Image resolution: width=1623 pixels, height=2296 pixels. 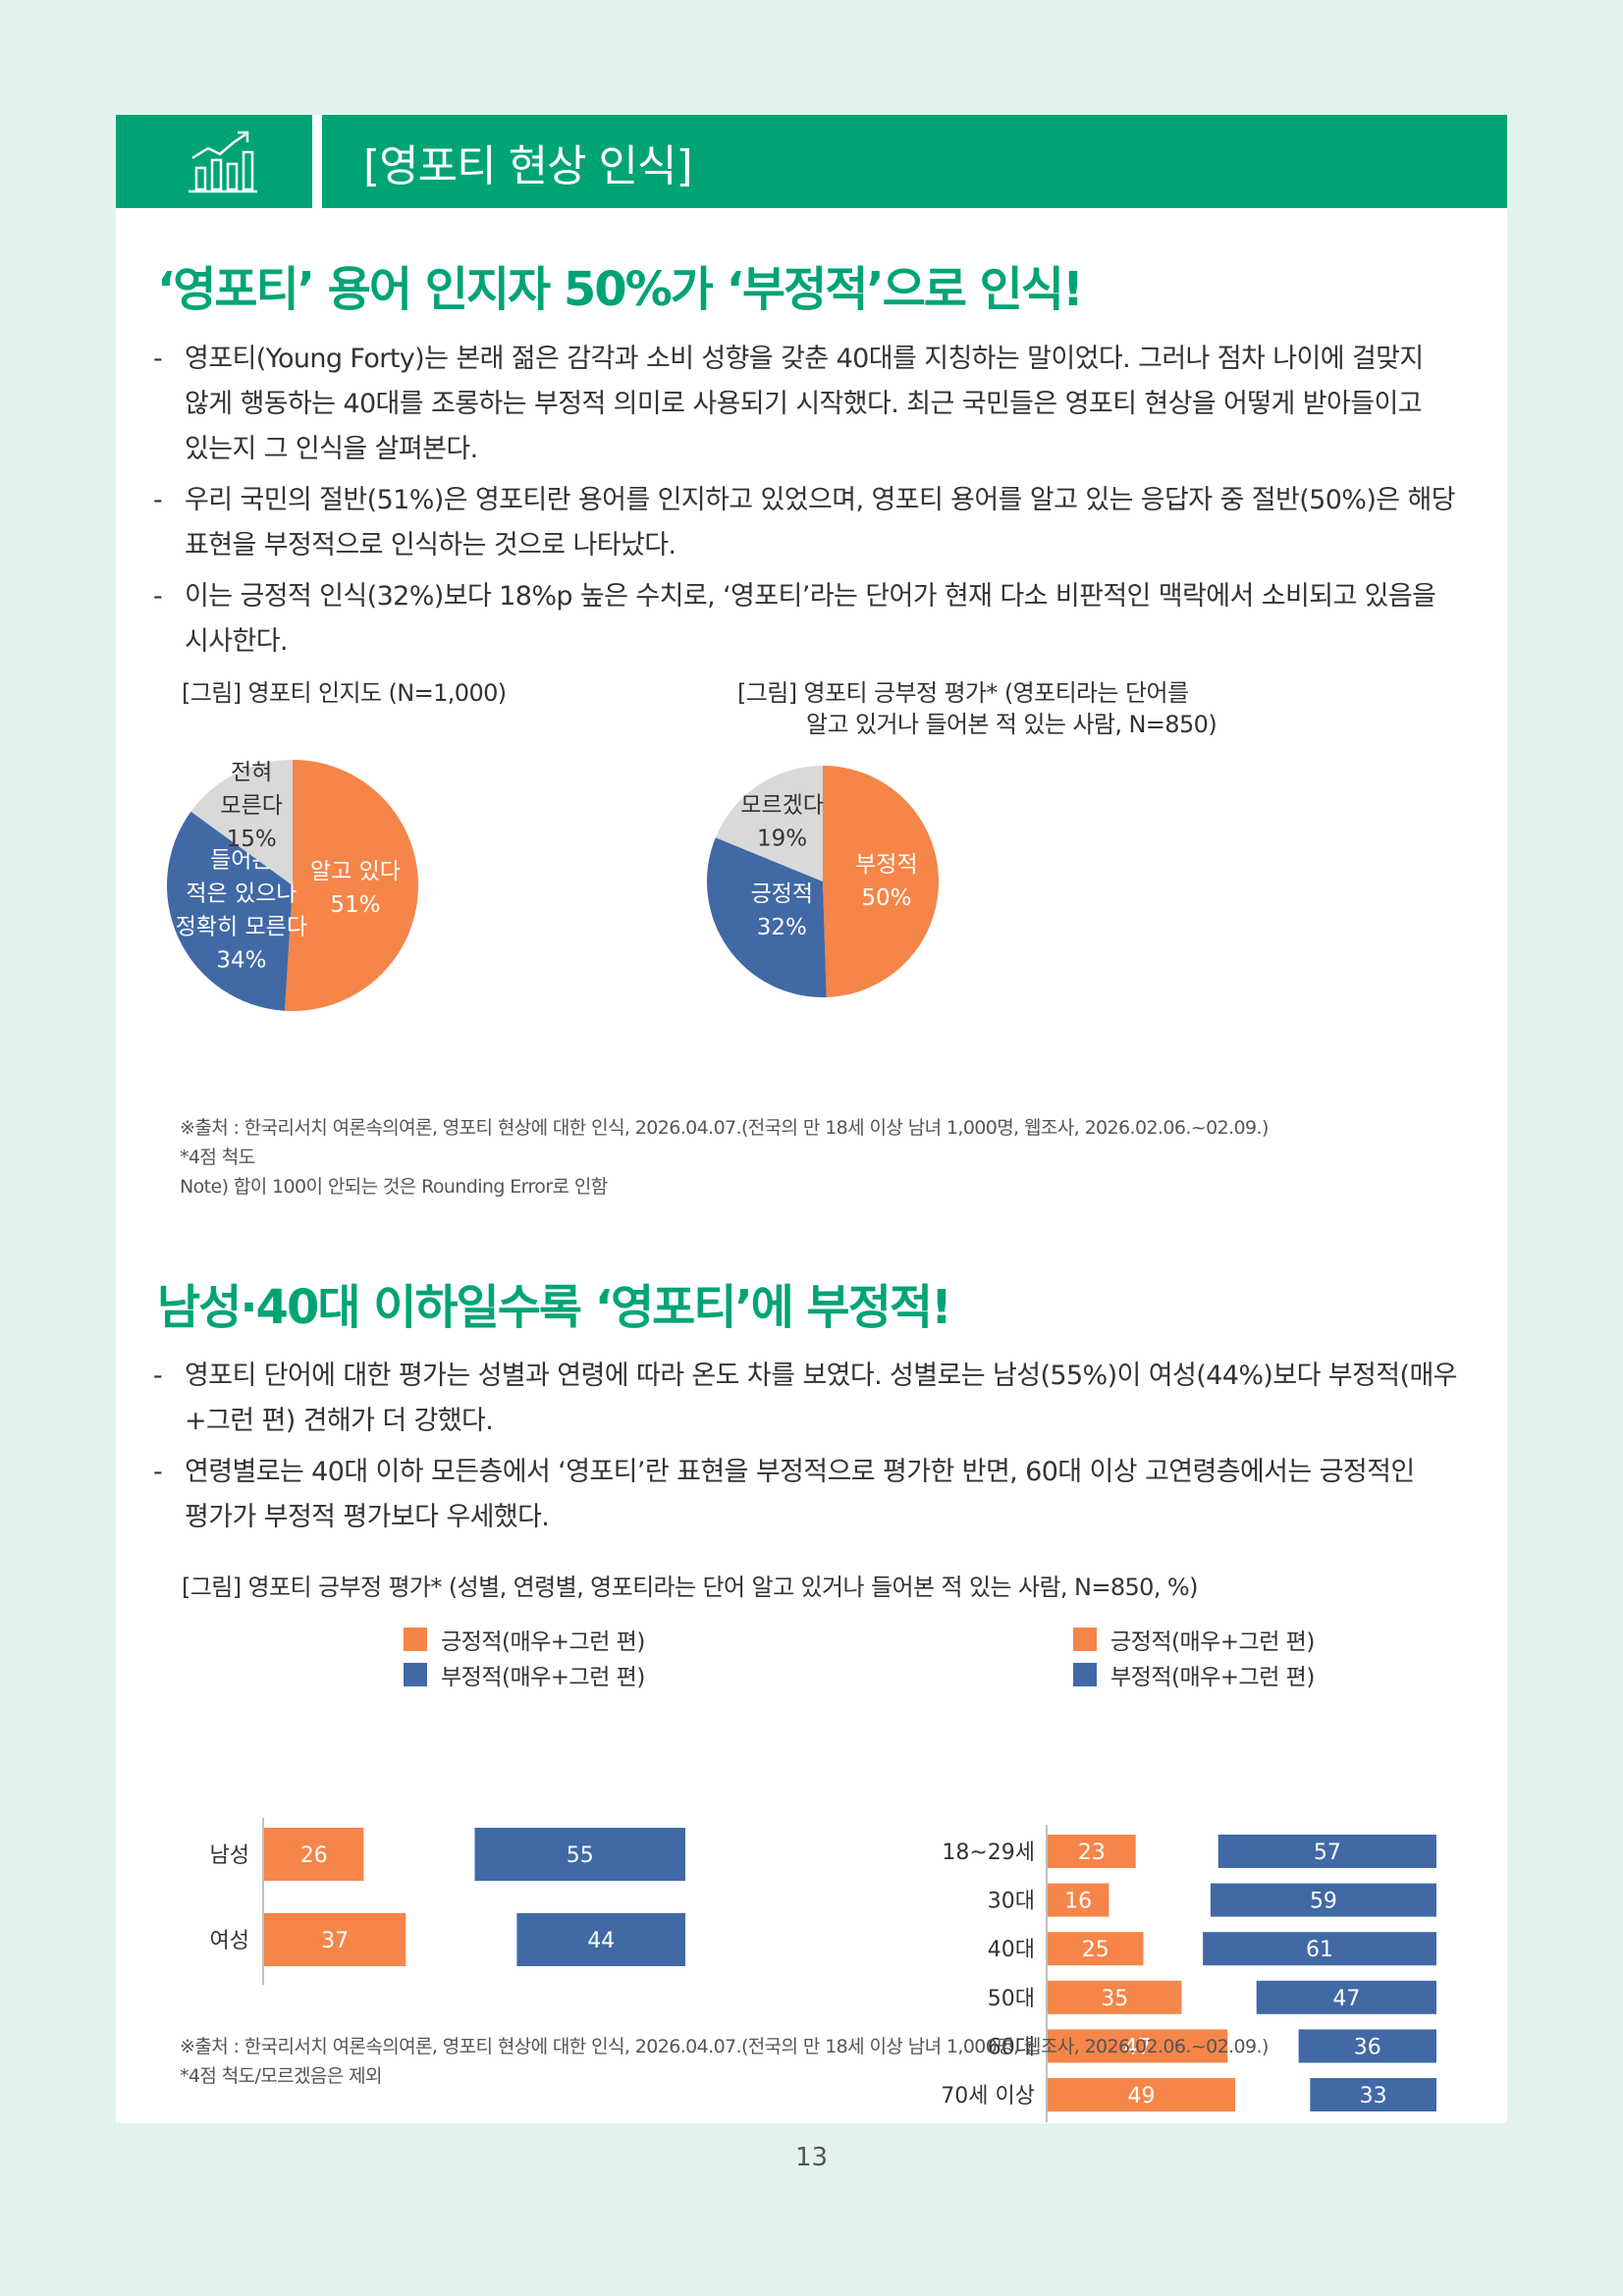 I want to click on bar-negative-value: 55, so click(x=581, y=1856).